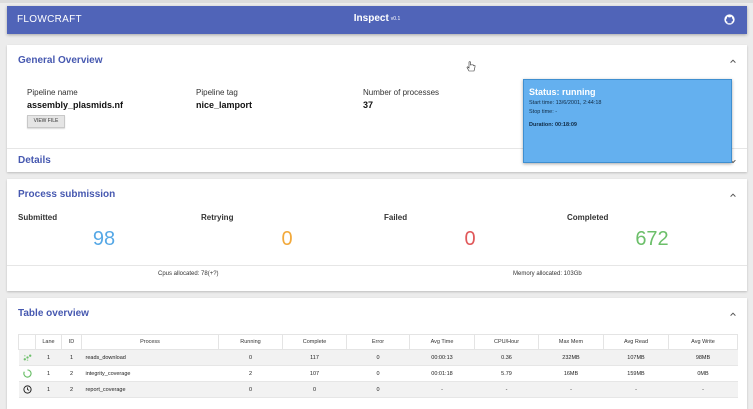  I want to click on cpus-allocated: Cpus allocated: 78(+?), so click(188, 274).